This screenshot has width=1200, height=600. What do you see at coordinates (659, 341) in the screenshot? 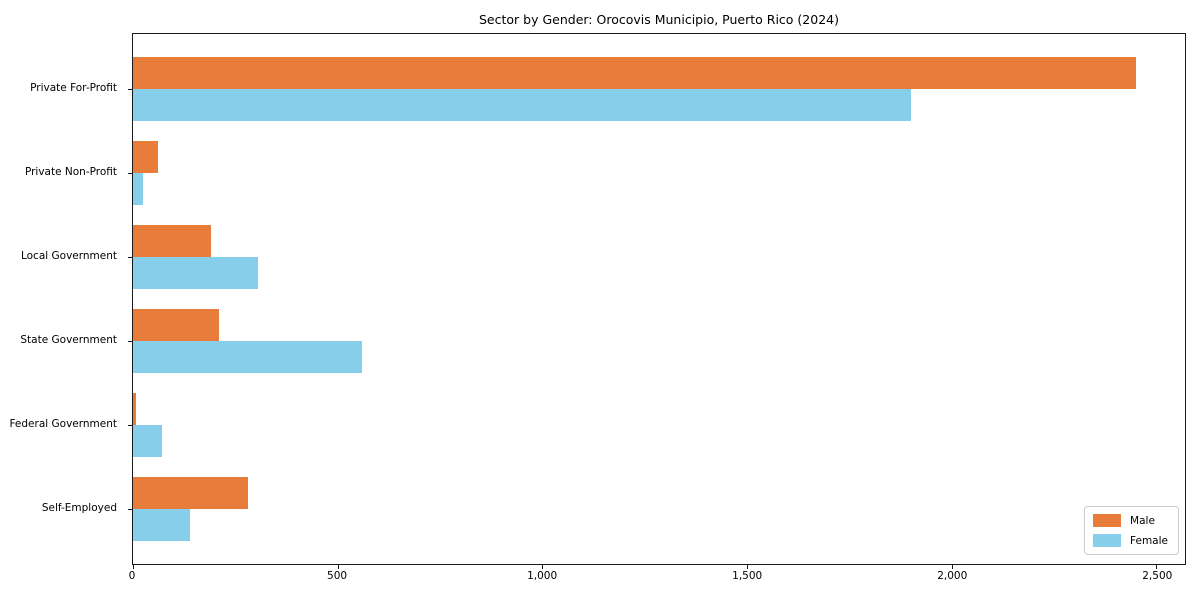
I see `bar-group-state-government` at bounding box center [659, 341].